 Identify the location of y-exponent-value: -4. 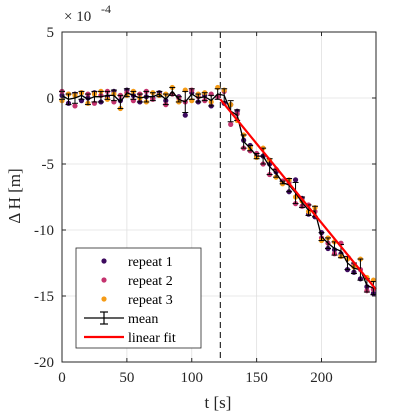
(106, 9).